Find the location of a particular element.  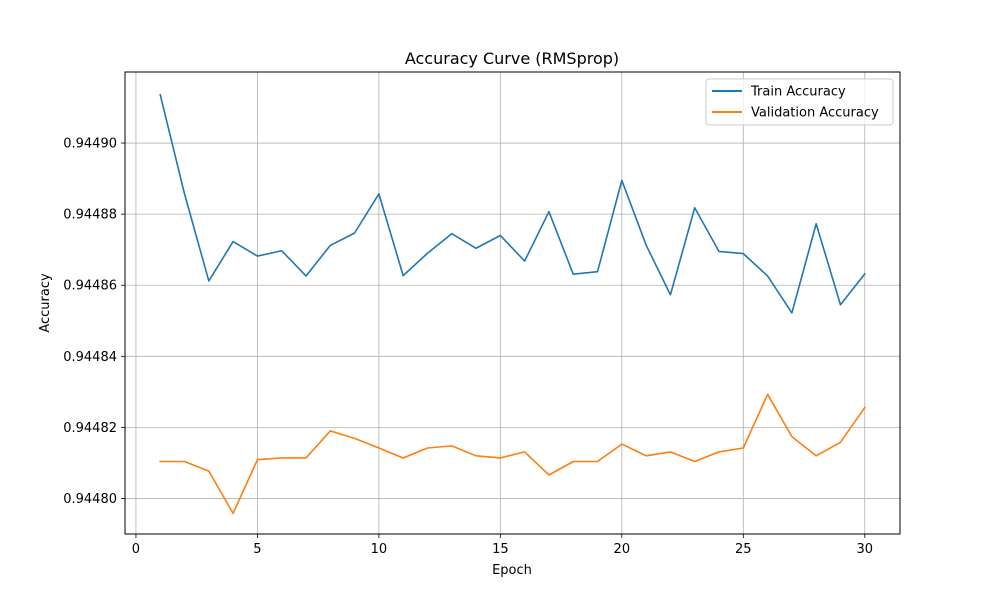

y-tick-label: 0.94482 is located at coordinates (90, 428).